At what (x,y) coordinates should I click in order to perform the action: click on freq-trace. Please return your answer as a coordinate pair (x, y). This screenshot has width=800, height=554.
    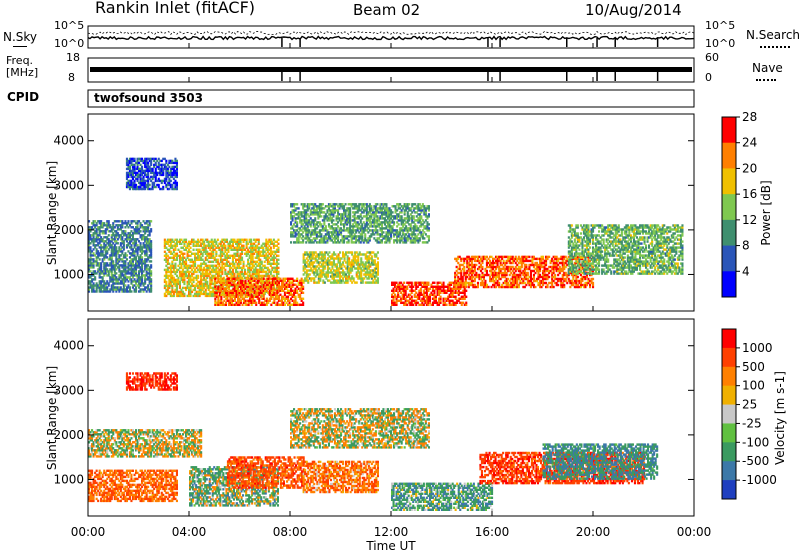
    Looking at the image, I should click on (391, 74).